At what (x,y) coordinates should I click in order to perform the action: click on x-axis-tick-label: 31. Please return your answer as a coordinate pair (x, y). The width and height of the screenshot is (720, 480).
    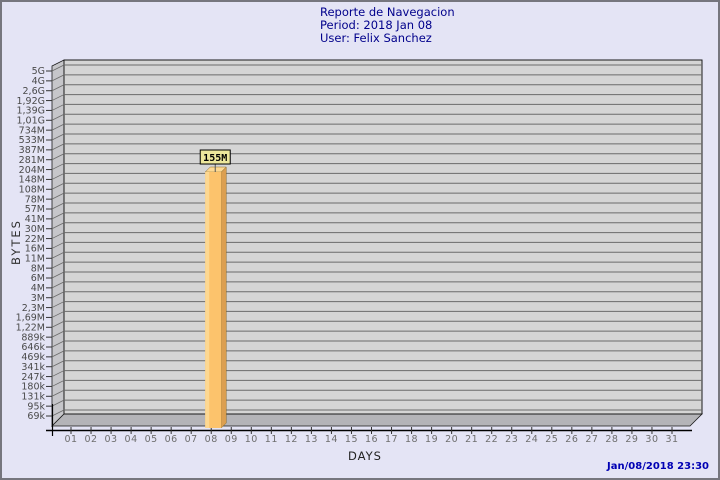
    Looking at the image, I should click on (671, 439).